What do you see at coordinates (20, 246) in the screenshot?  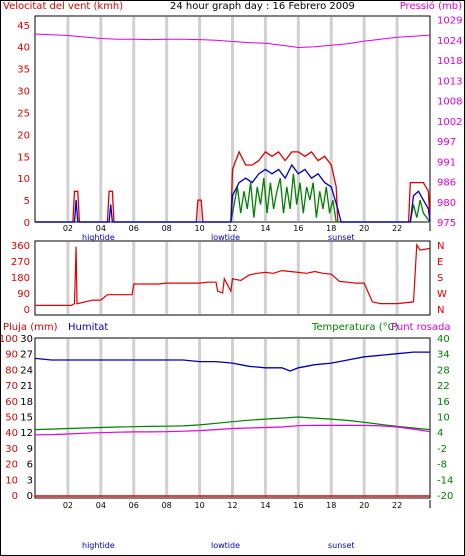 I see `direction-tick: 360` at bounding box center [20, 246].